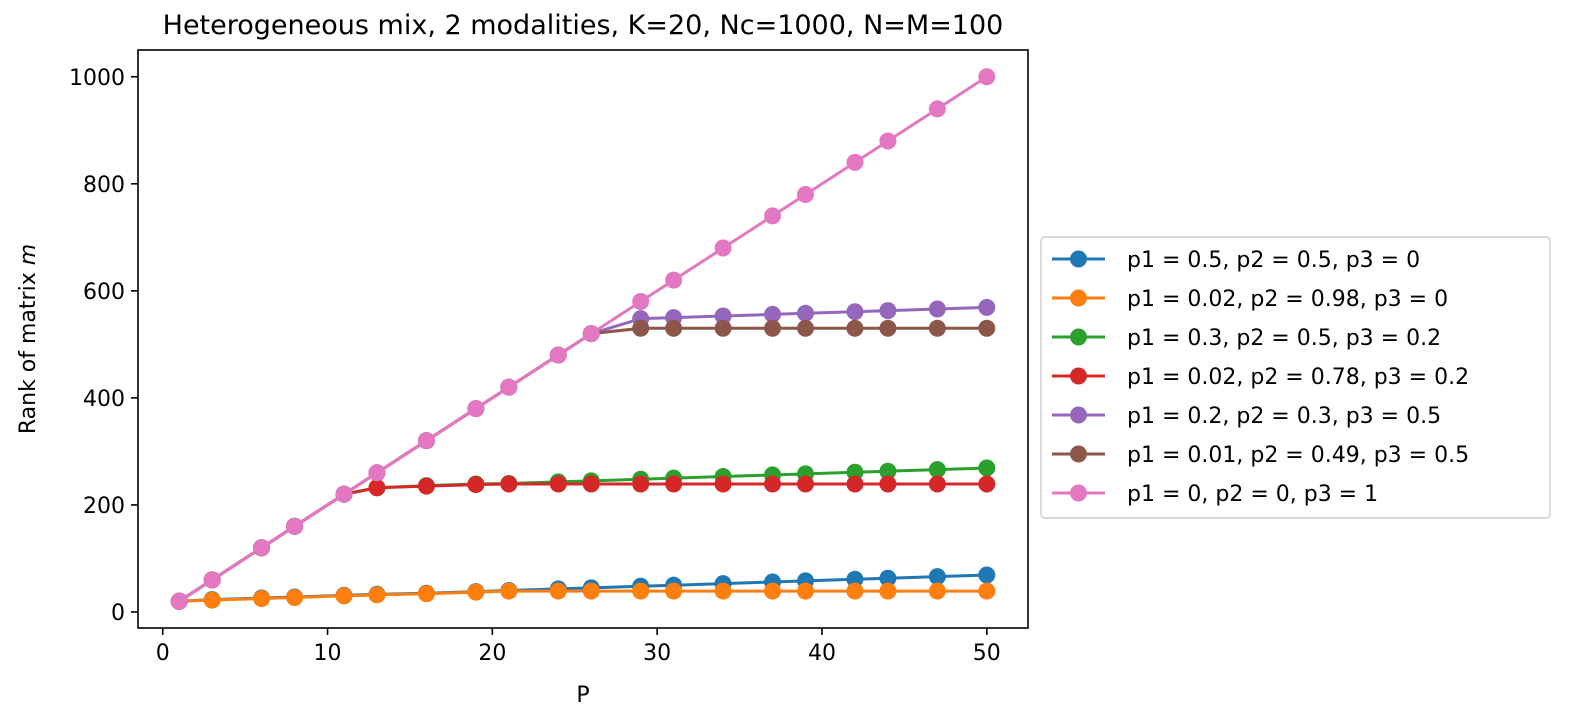 This screenshot has width=1572, height=716. I want to click on x-tick-label: 20, so click(492, 653).